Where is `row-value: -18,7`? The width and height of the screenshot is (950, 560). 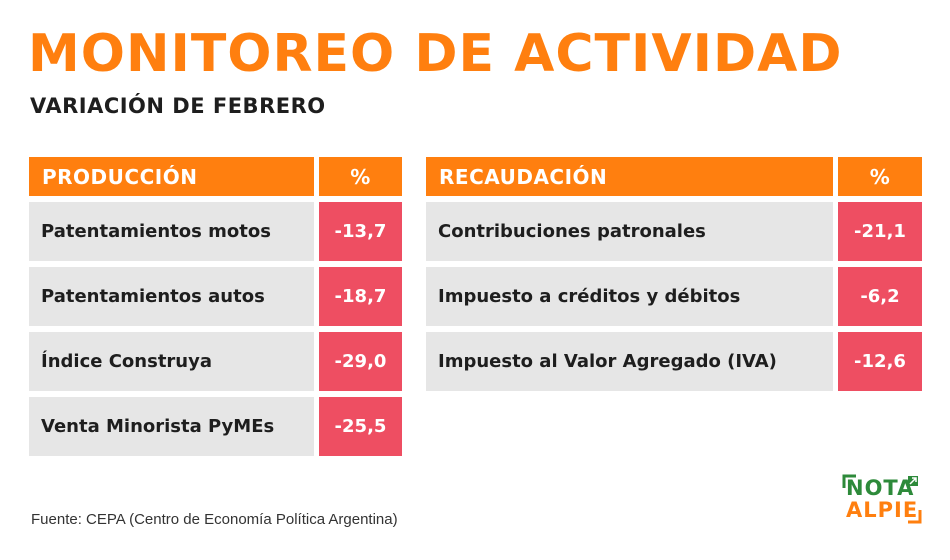 row-value: -18,7 is located at coordinates (360, 296).